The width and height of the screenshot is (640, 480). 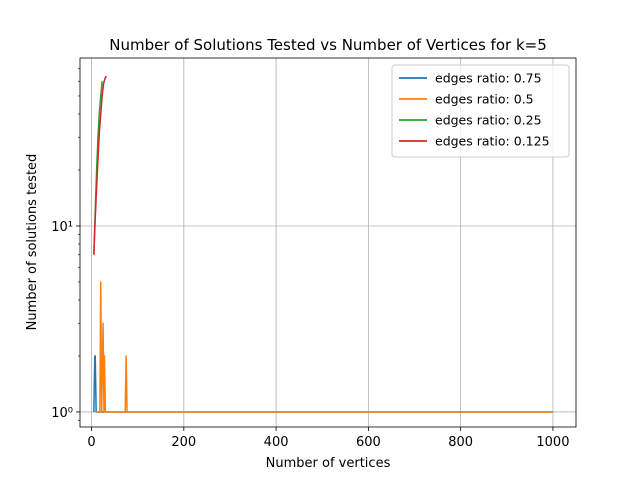 I want to click on y-tick-label: 10¹, so click(x=62, y=227).